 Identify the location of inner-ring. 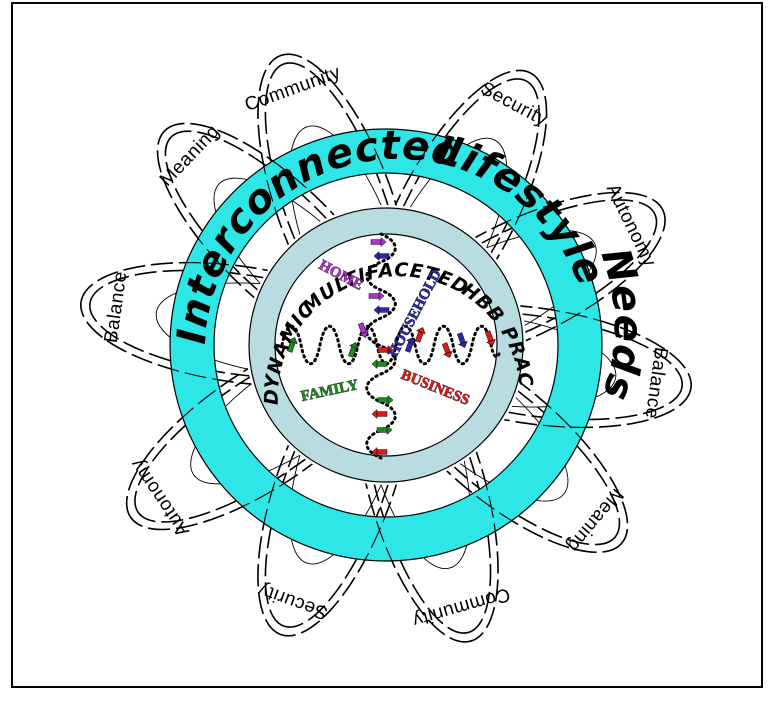
(386, 345).